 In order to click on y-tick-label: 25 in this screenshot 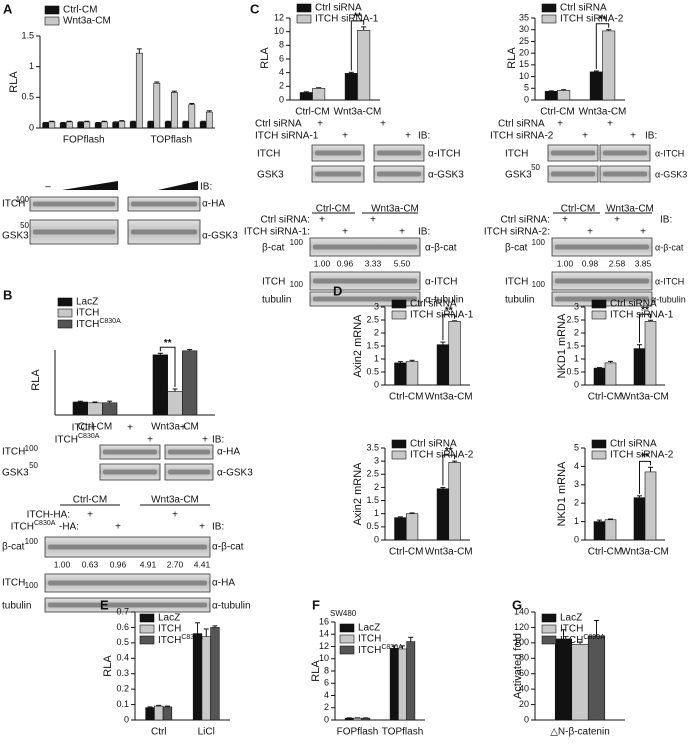, I will do `click(524, 41)`.